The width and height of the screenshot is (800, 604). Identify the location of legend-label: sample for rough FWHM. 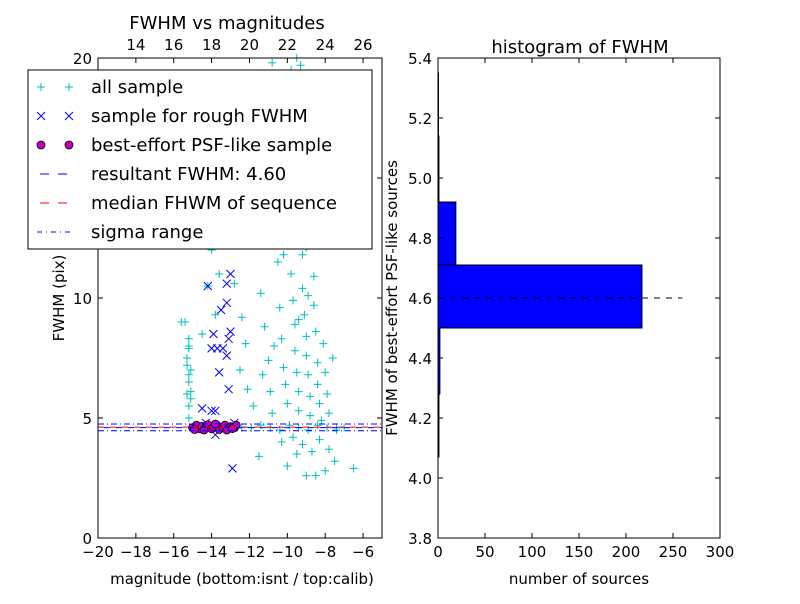
(199, 116).